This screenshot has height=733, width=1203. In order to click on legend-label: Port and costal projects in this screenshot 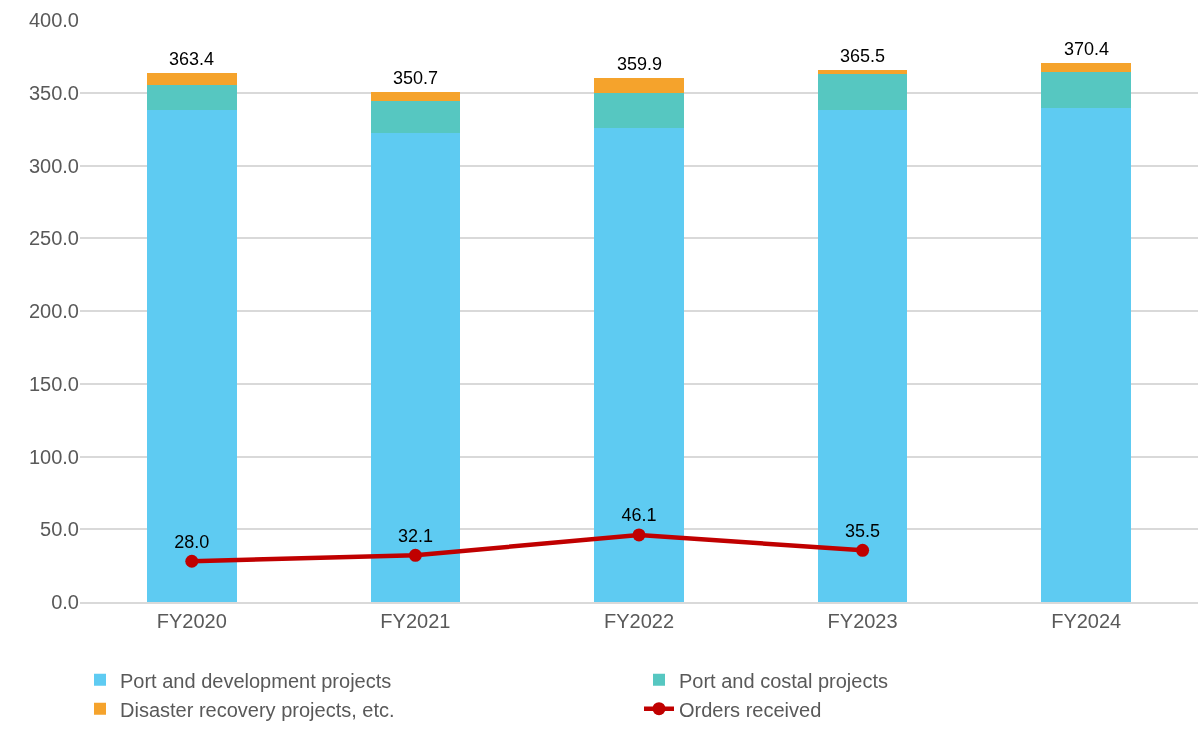, I will do `click(783, 680)`.